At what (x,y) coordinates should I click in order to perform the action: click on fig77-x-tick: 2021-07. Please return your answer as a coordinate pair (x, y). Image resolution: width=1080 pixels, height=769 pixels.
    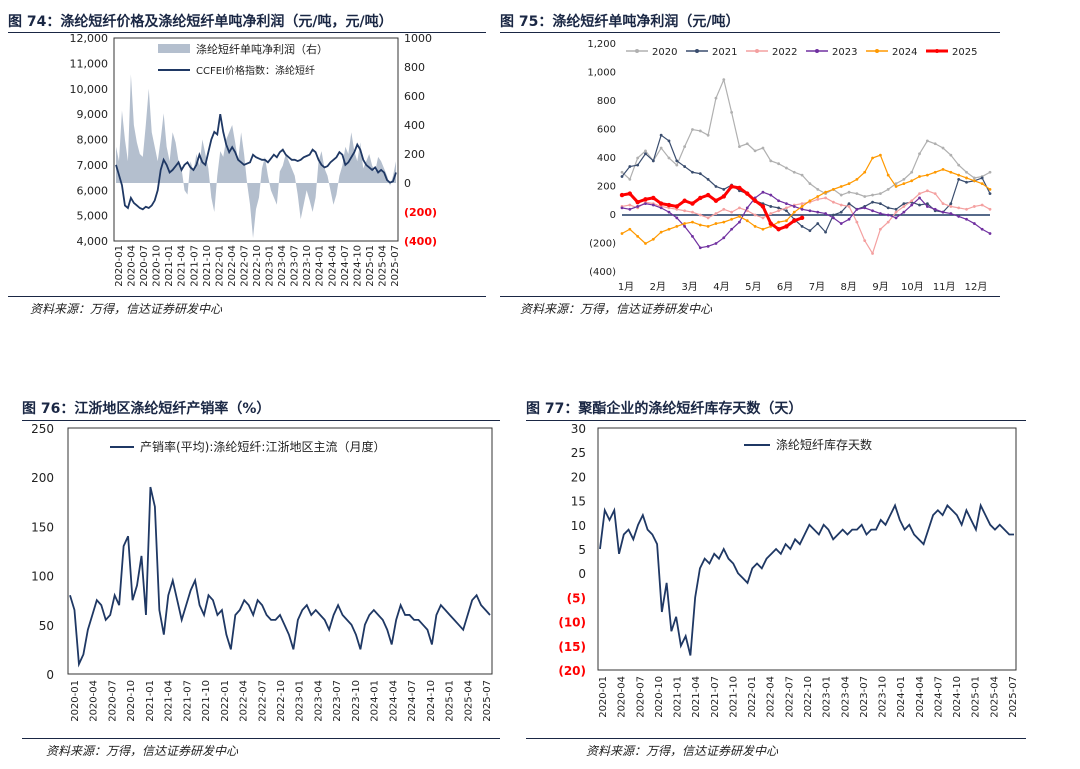
    Looking at the image, I should click on (715, 697).